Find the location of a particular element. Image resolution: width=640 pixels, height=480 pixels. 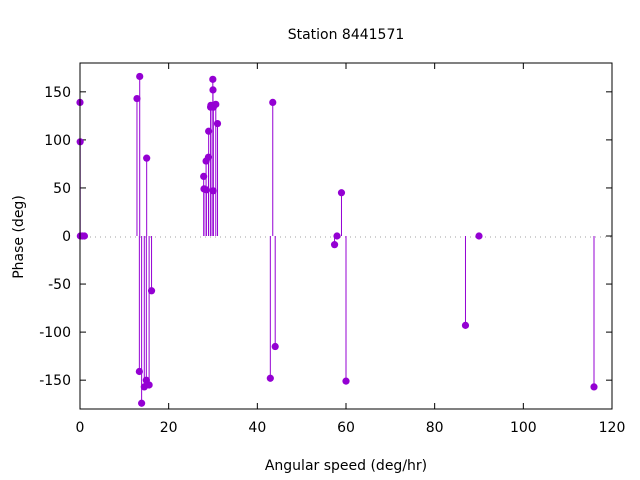

x-axis-label: Angular speed (deg/hr) is located at coordinates (346, 466).